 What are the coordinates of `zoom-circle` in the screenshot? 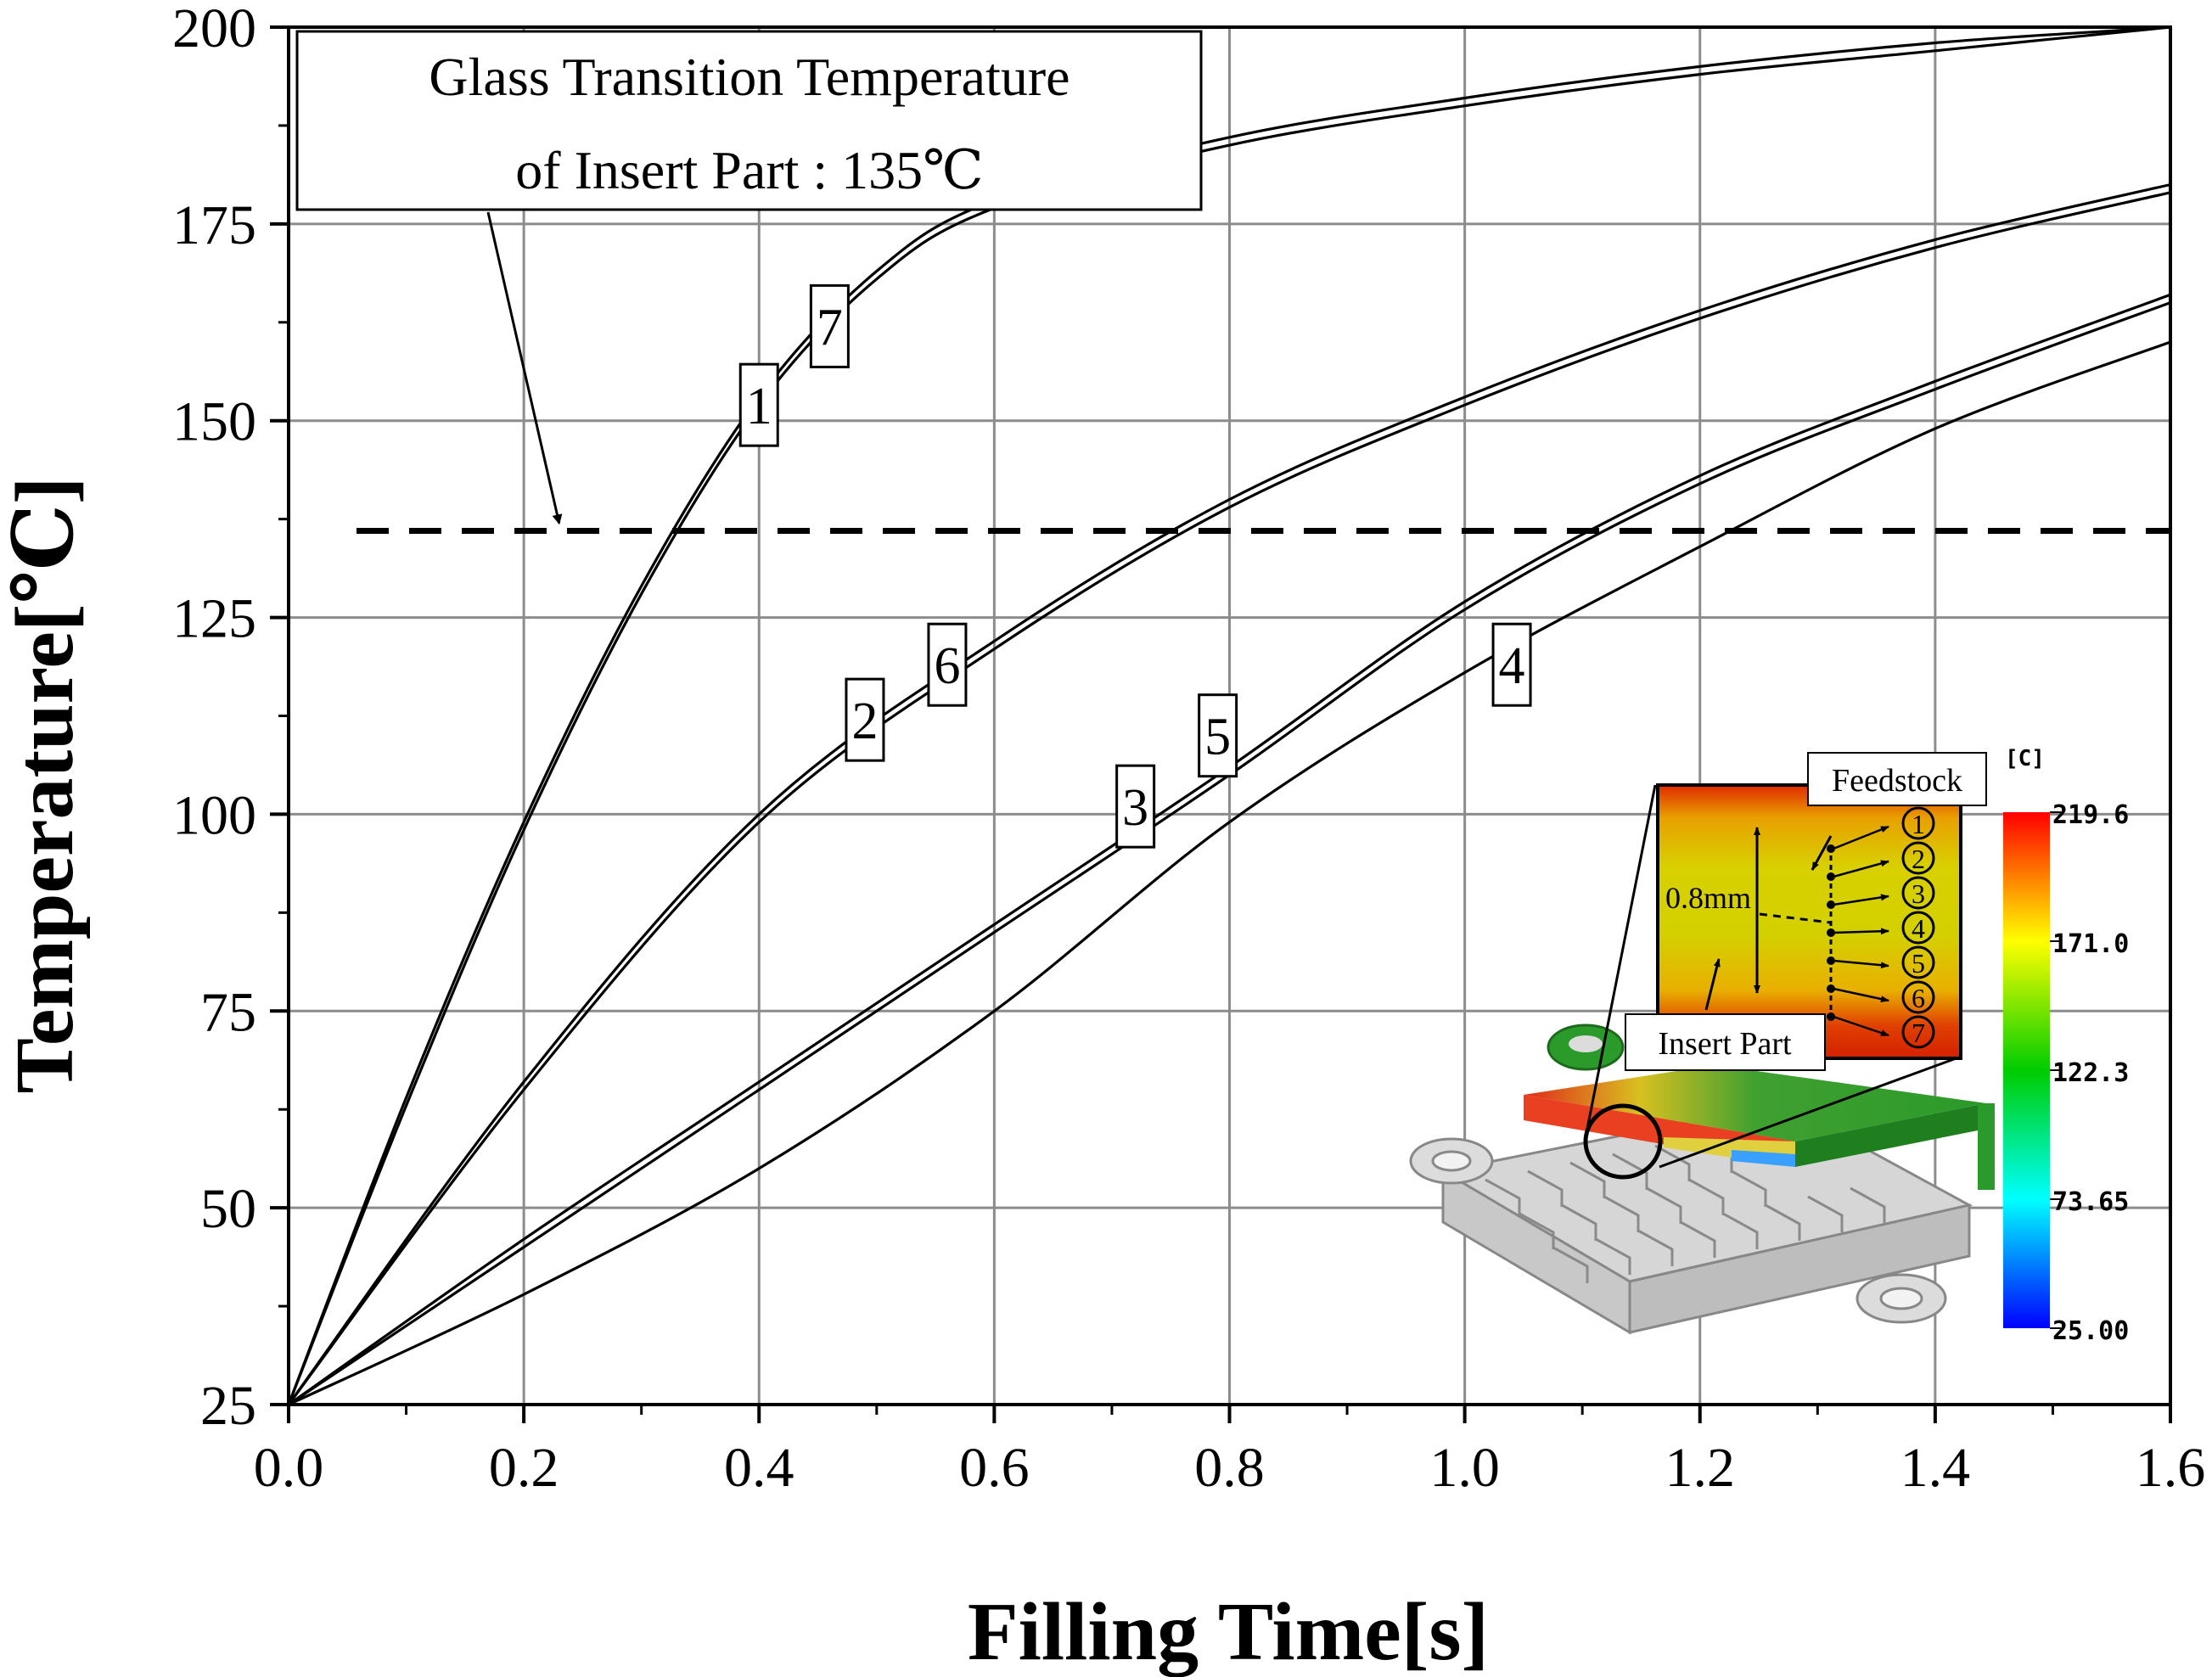 It's located at (1623, 1141).